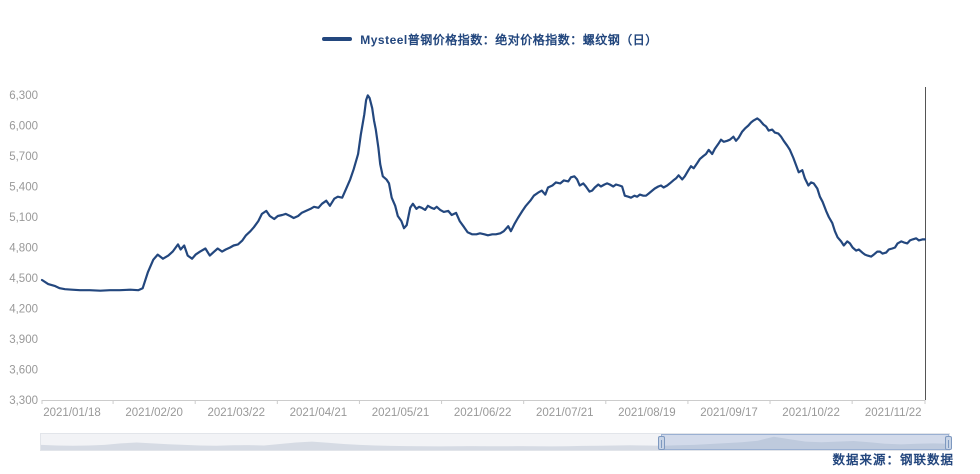  What do you see at coordinates (23, 279) in the screenshot?
I see `y-axis-label: 4,500` at bounding box center [23, 279].